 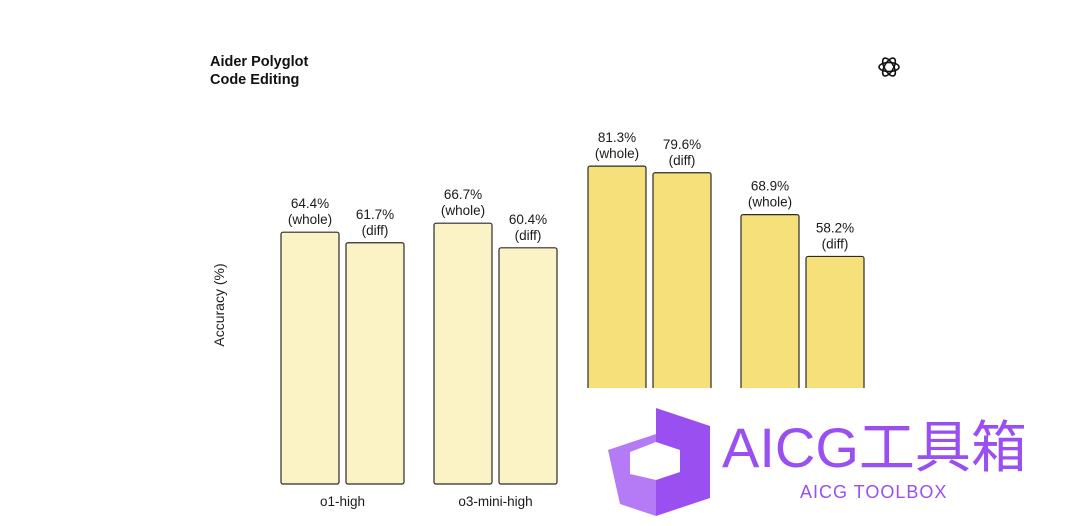 What do you see at coordinates (375, 230) in the screenshot?
I see `data-label-0-1-1: (diff)` at bounding box center [375, 230].